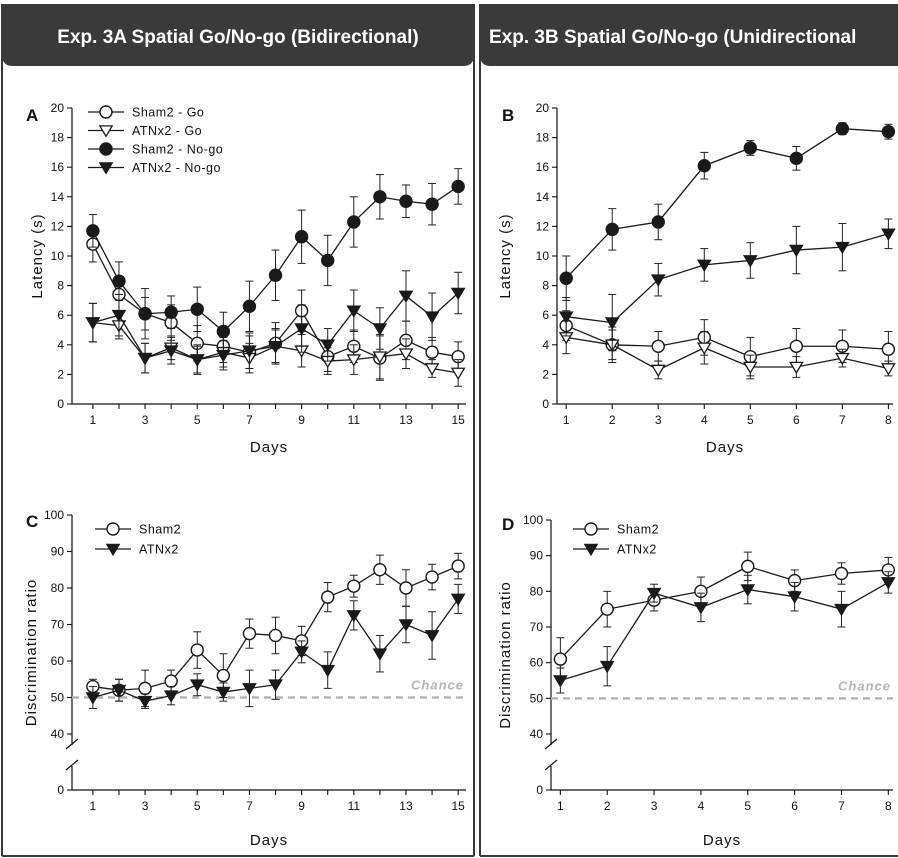  I want to click on y-tick-label: 90, so click(58, 552).